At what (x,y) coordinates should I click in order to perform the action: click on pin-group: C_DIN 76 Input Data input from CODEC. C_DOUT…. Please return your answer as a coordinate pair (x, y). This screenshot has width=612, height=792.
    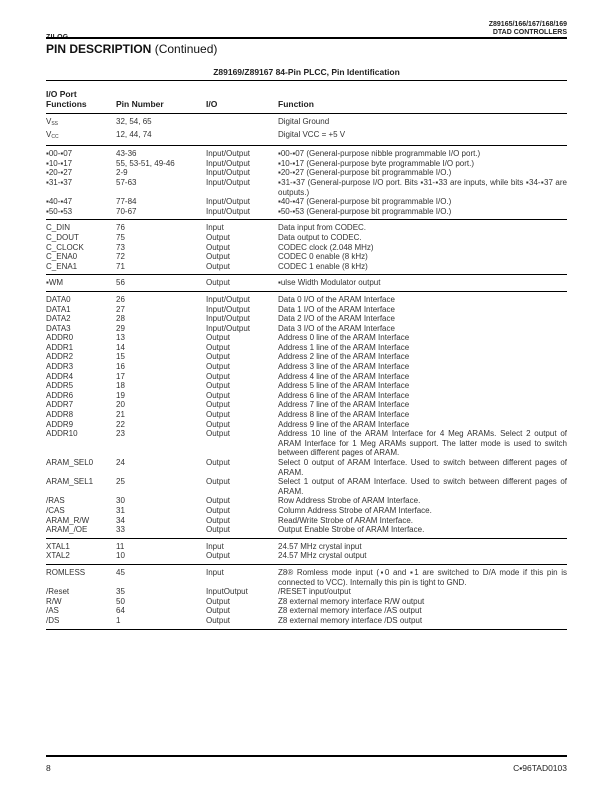
    Looking at the image, I should click on (306, 248).